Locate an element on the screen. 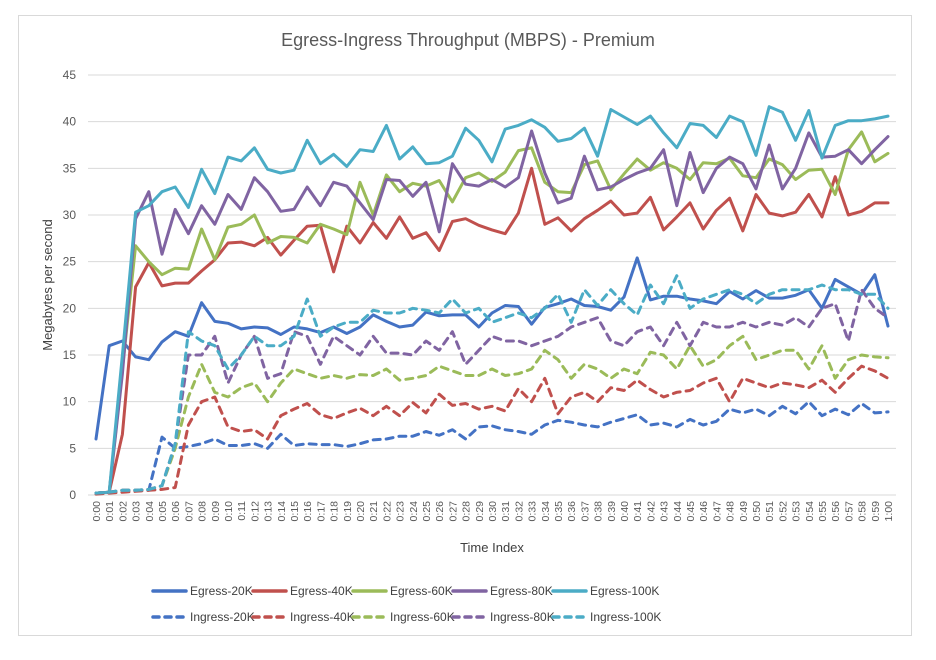  legend-label: Ingress-80K is located at coordinates (522, 617).